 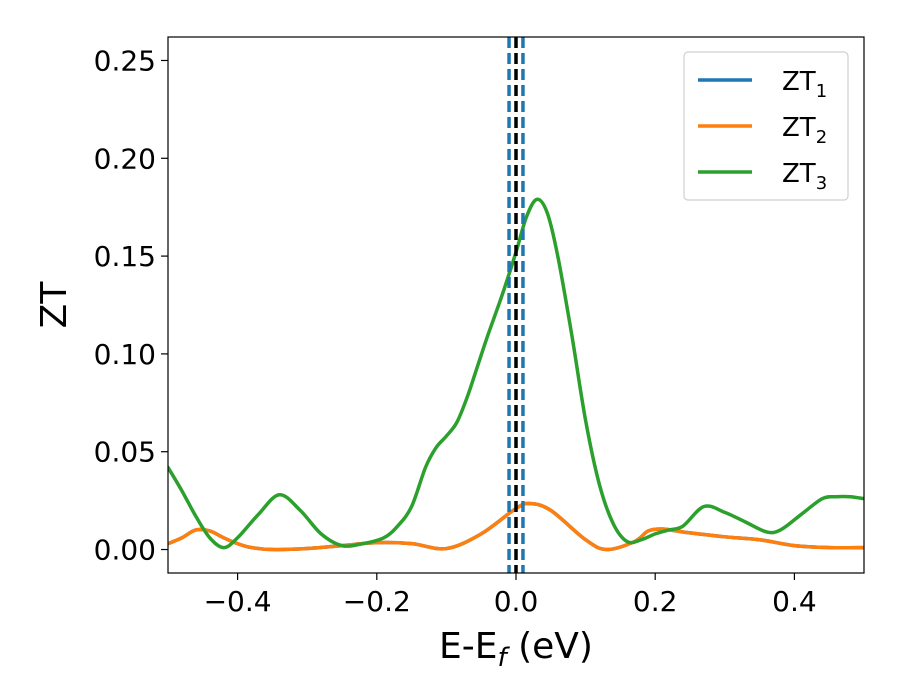 What do you see at coordinates (125, 354) in the screenshot?
I see `y-tick-label: 0.10` at bounding box center [125, 354].